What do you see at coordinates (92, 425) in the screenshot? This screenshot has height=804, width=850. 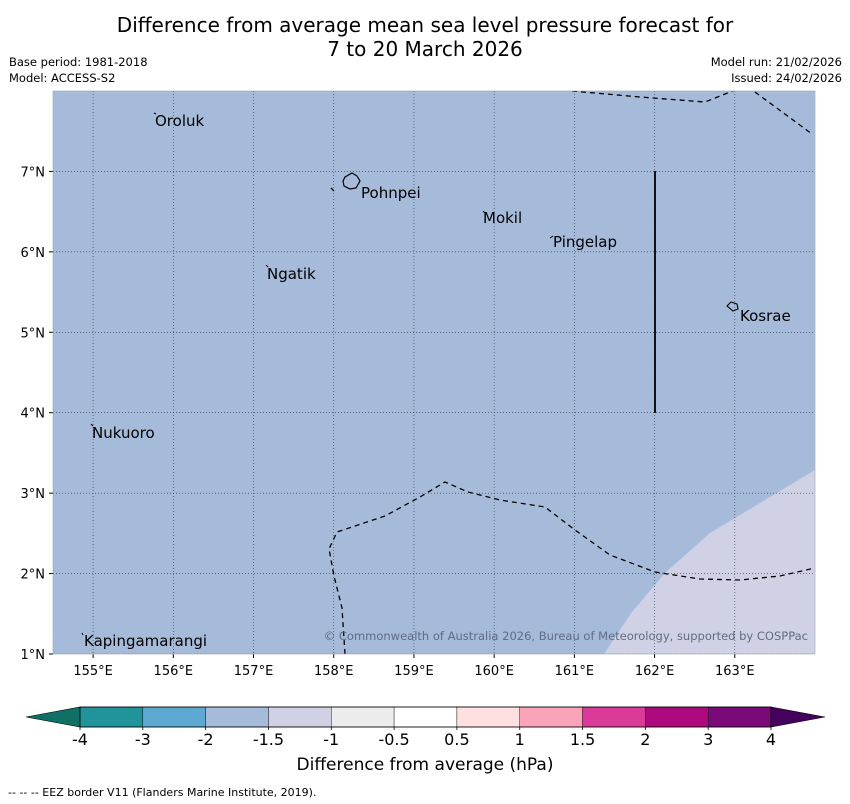 I see `nukuoro-atoll-mark` at bounding box center [92, 425].